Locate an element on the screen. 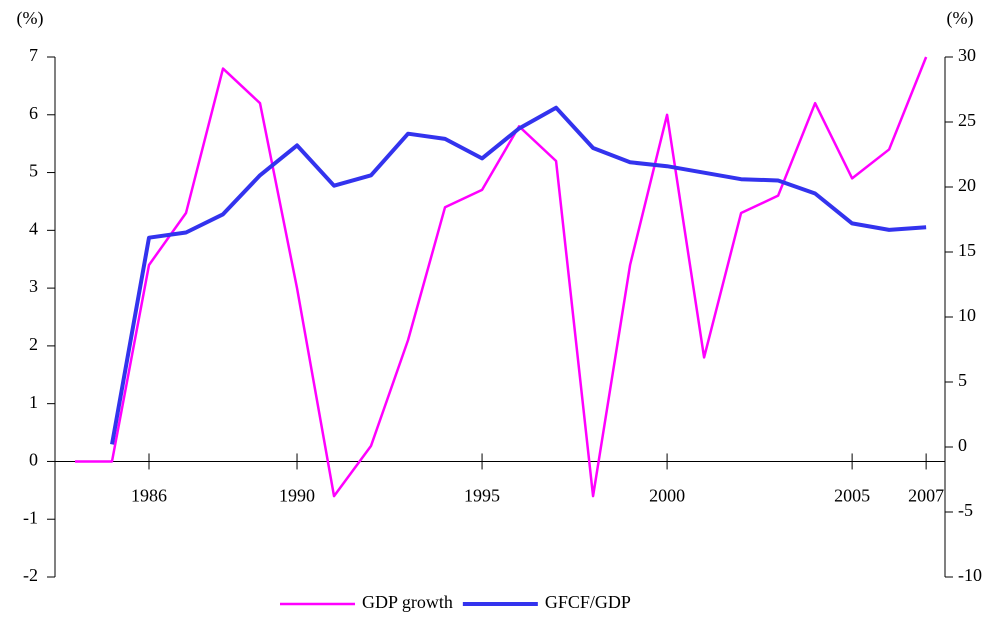  x-tick-label: 1986 is located at coordinates (149, 496).